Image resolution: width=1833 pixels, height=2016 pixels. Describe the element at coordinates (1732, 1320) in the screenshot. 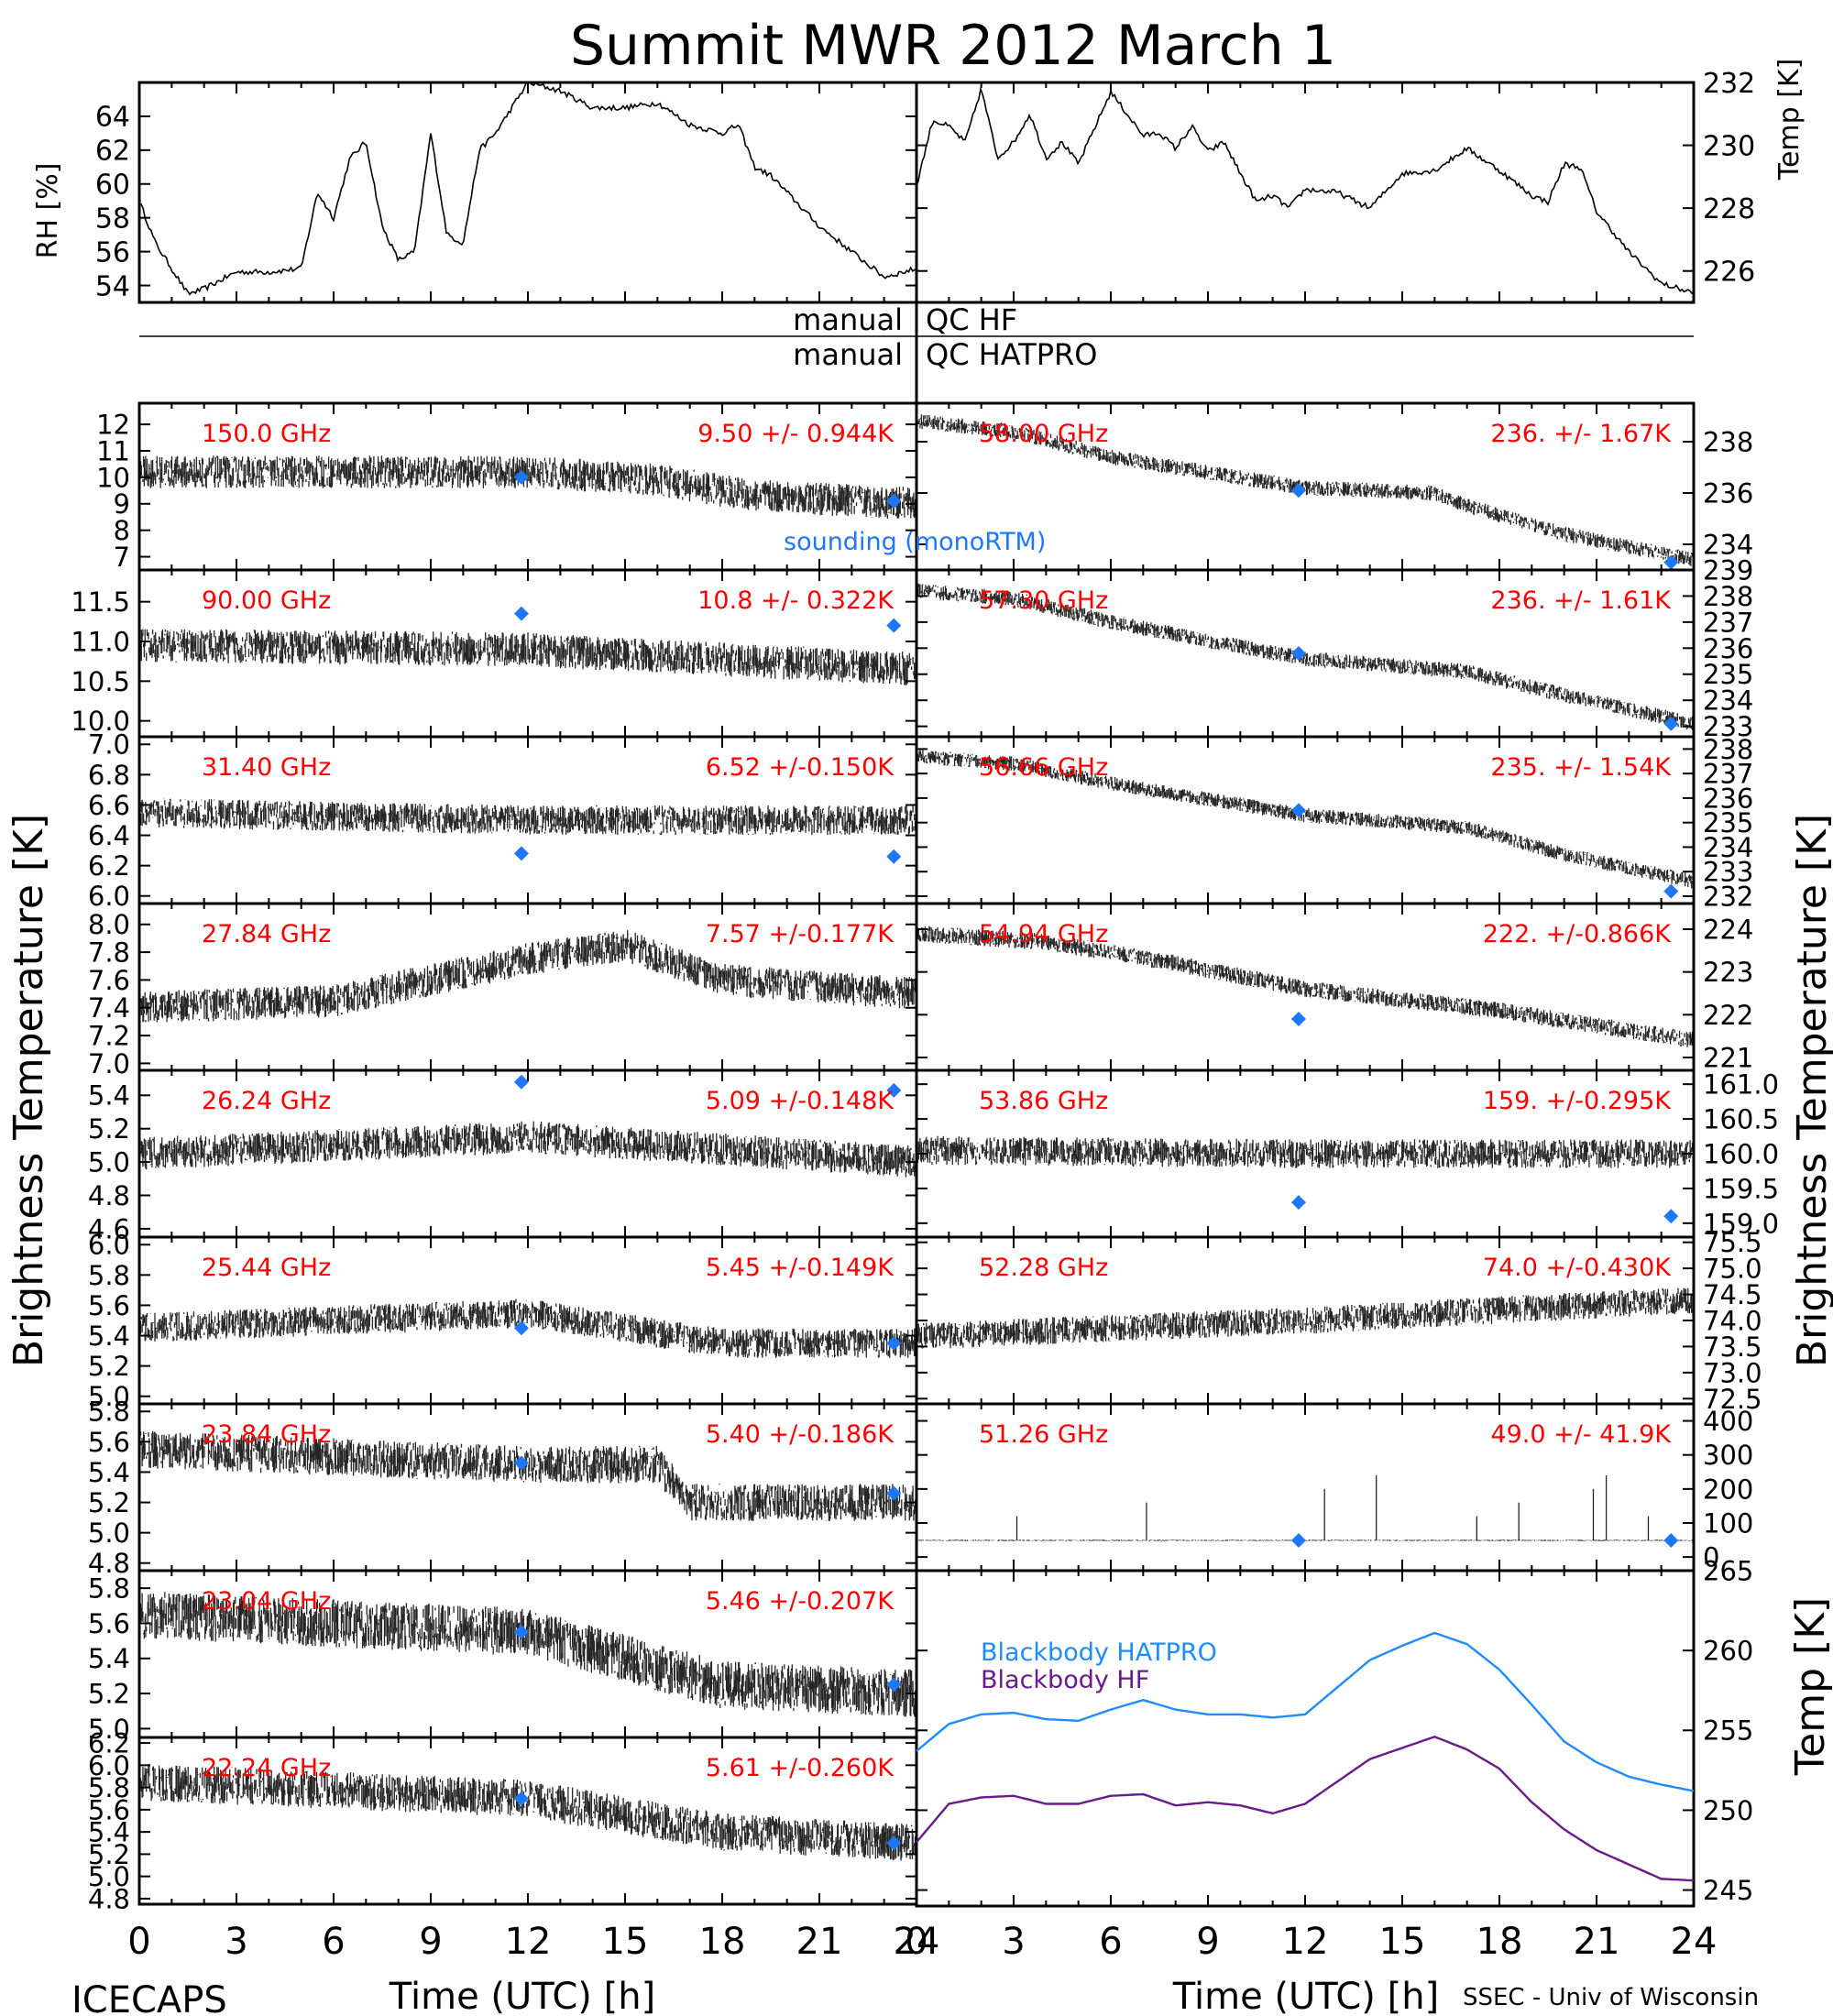

I see `y-tick-label: 74.0` at that location.